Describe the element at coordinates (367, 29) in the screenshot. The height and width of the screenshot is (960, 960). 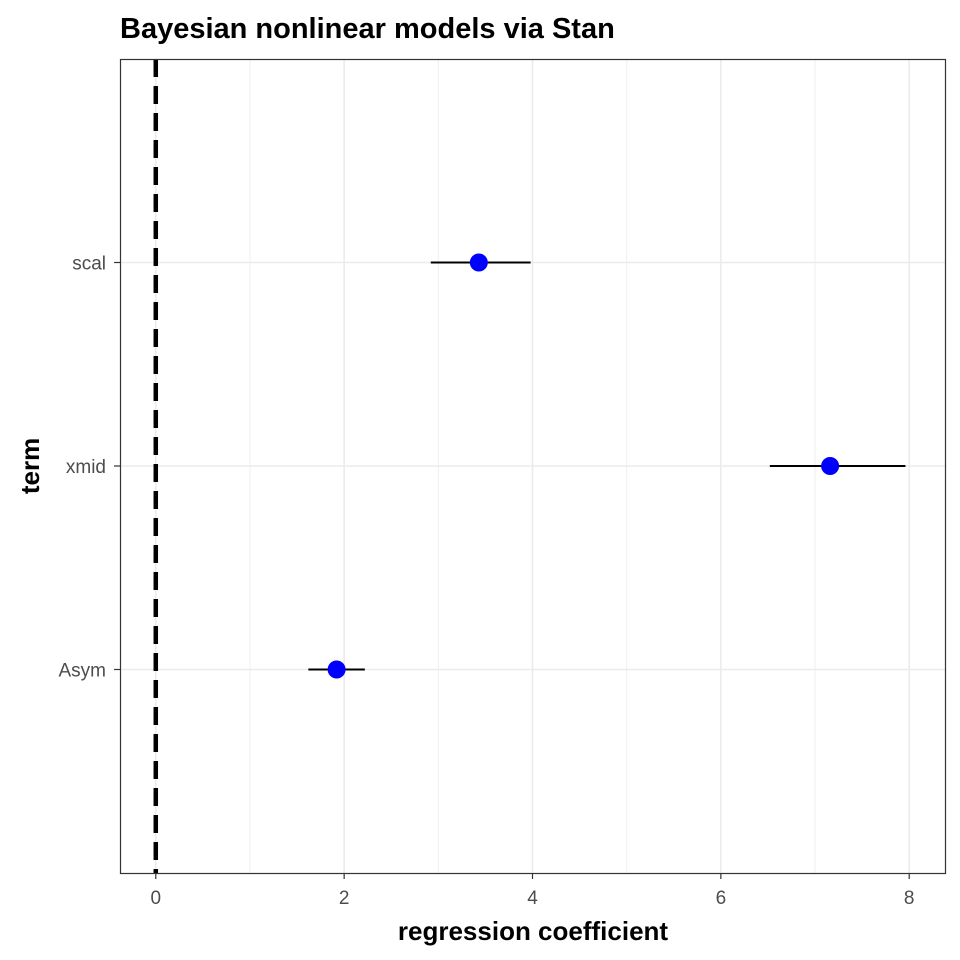
I see `chart-title: Bayesian nonlinear models via Stan` at that location.